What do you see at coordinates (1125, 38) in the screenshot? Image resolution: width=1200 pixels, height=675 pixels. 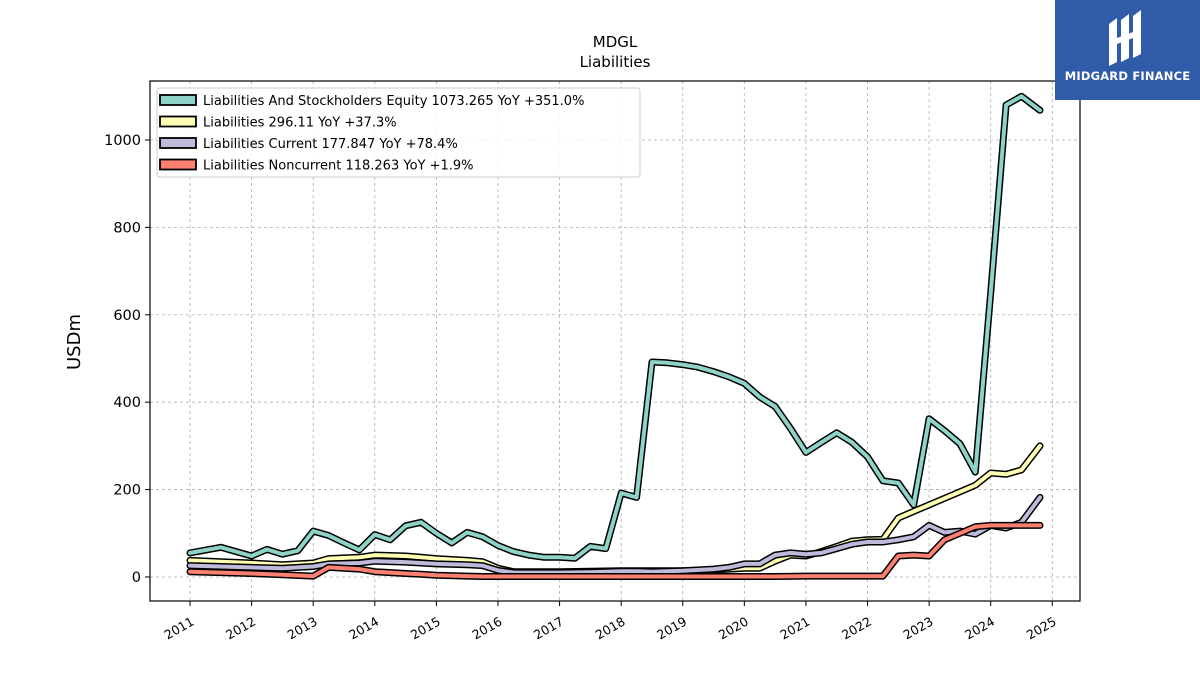 I see `logo-mark-icon` at bounding box center [1125, 38].